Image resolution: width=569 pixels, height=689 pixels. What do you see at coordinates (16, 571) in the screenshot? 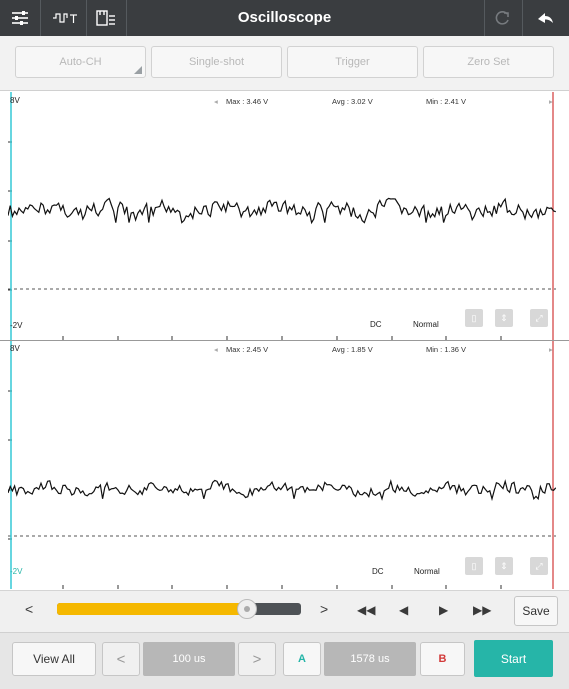
I see `channel-2-bottom-scale: -2V` at bounding box center [16, 571].